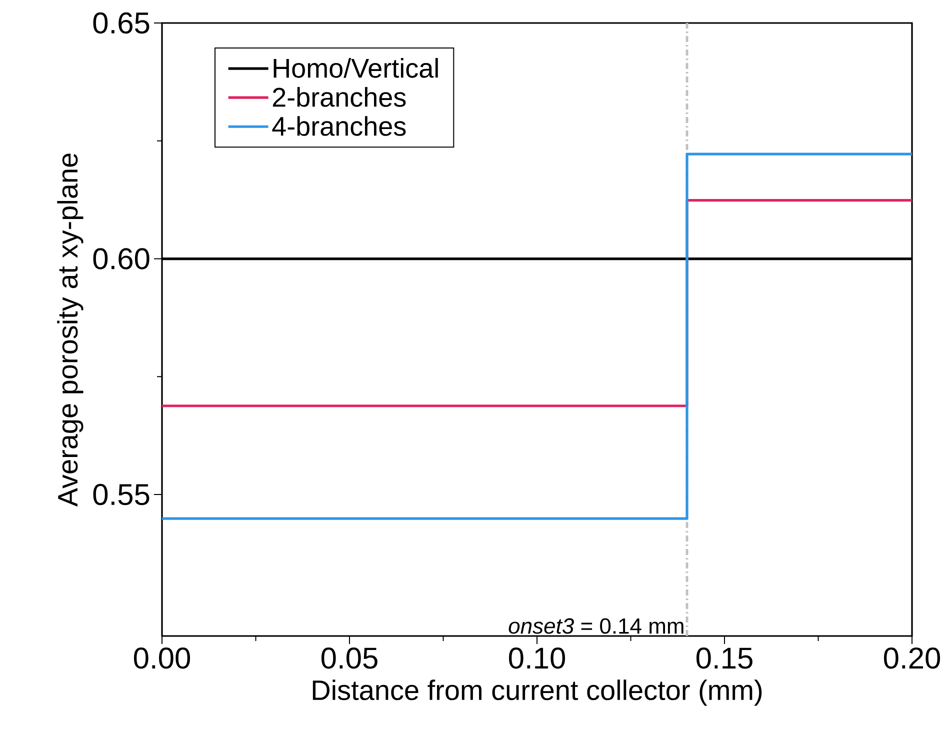 The height and width of the screenshot is (751, 952). I want to click on x-axis-title: Distance from current collector (mm), so click(537, 693).